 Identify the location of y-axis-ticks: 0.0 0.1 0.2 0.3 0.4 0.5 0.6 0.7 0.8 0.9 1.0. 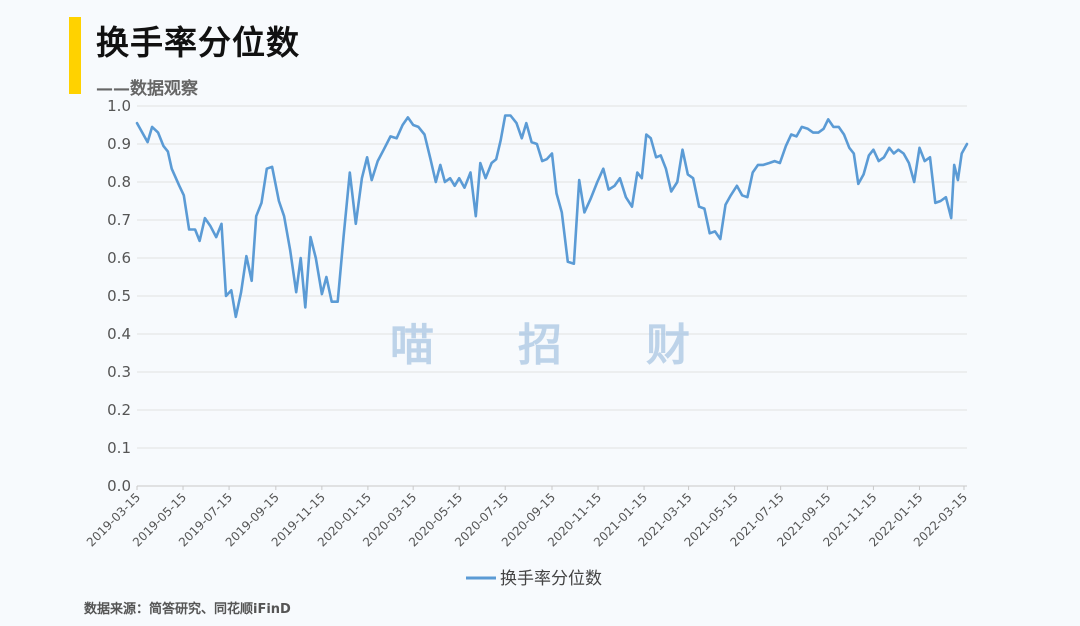
(119, 296).